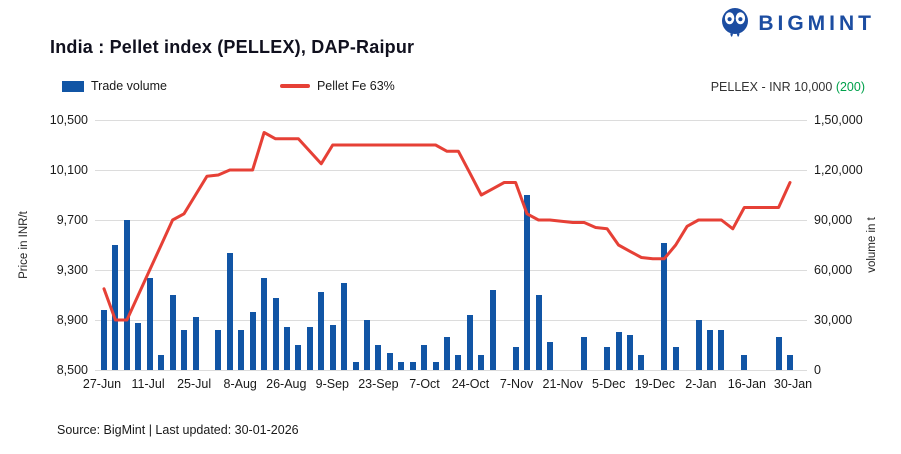 The width and height of the screenshot is (901, 454). I want to click on legend-bar-swatch, so click(73, 86).